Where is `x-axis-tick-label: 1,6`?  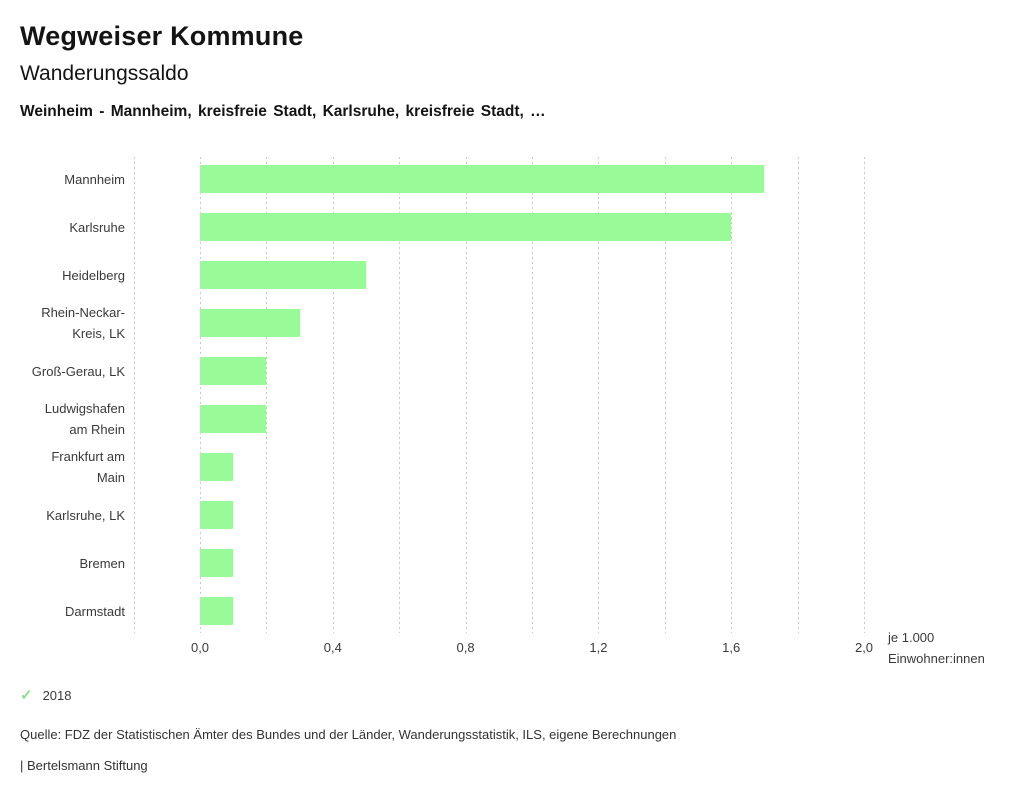 x-axis-tick-label: 1,6 is located at coordinates (731, 647).